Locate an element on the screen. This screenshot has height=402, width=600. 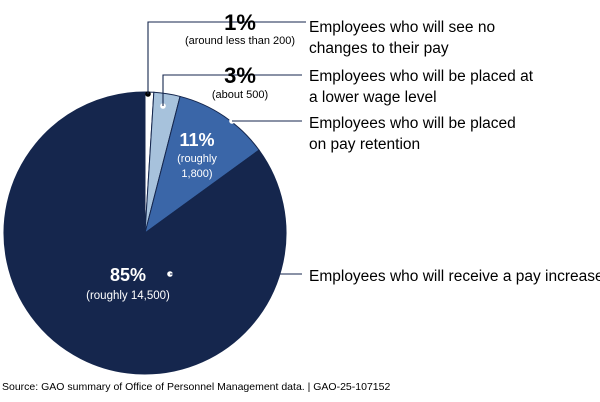
slice-3-description: Employees who will be placed is located at coordinates (412, 123).